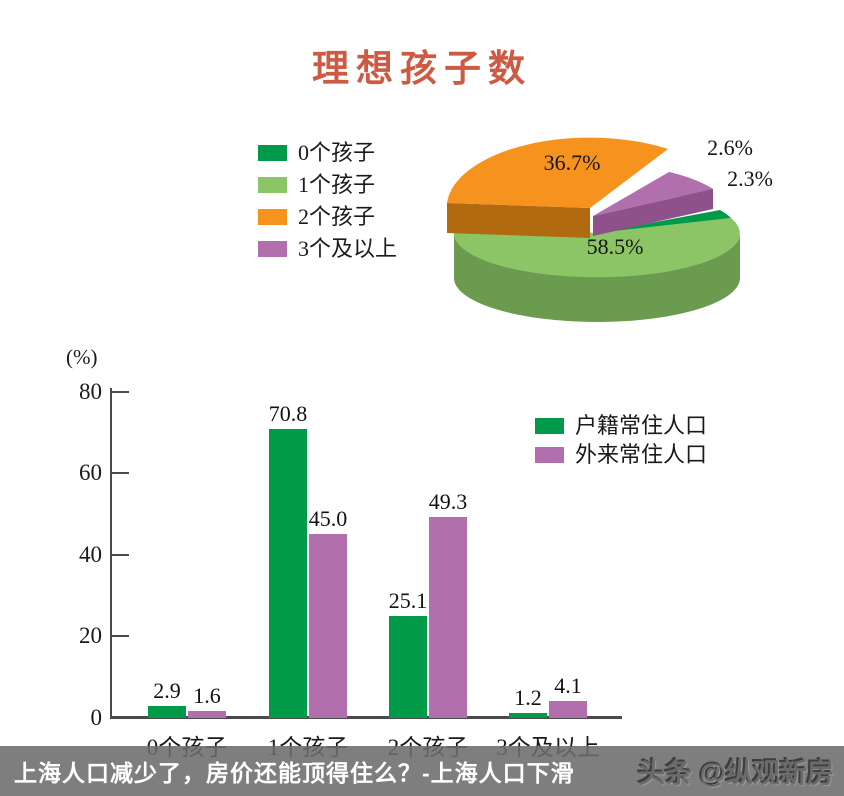  Describe the element at coordinates (422, 68) in the screenshot. I see `page-title: 理想孩子数` at that location.